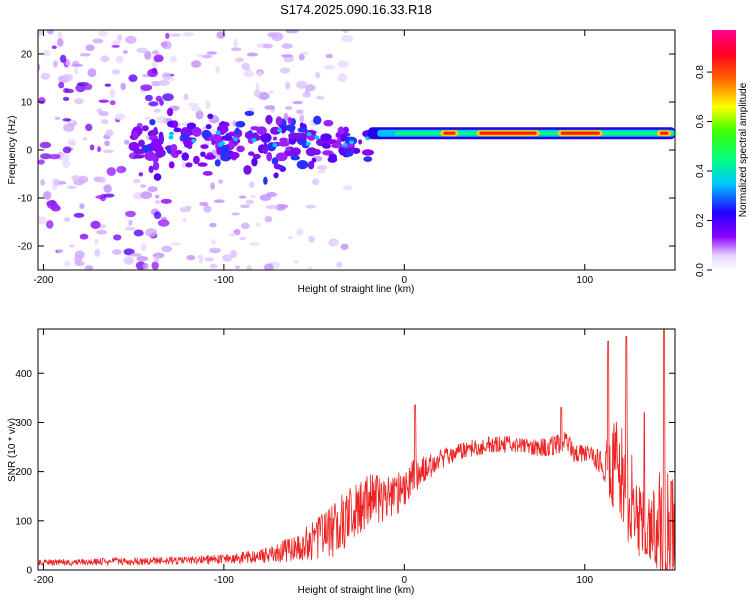 This screenshot has height=600, width=750. What do you see at coordinates (724, 150) in the screenshot?
I see `colorbar-gradient` at bounding box center [724, 150].